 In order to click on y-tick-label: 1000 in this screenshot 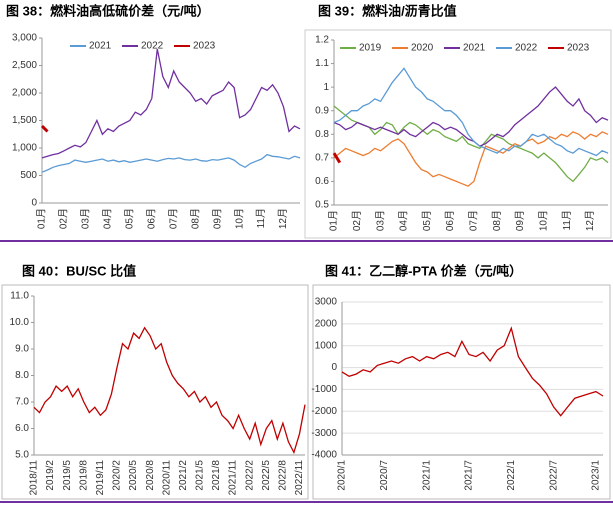, I will do `click(326, 345)`.